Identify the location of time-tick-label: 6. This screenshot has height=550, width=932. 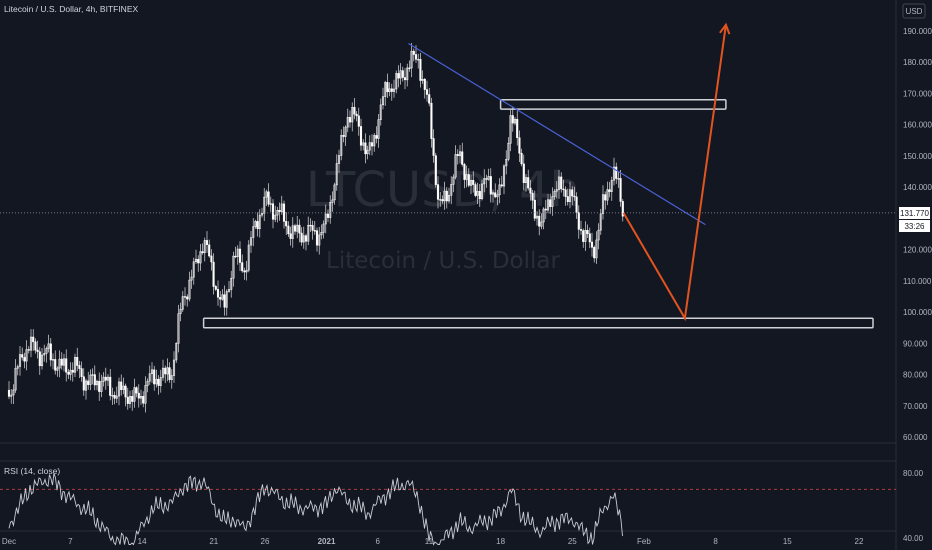
(377, 541).